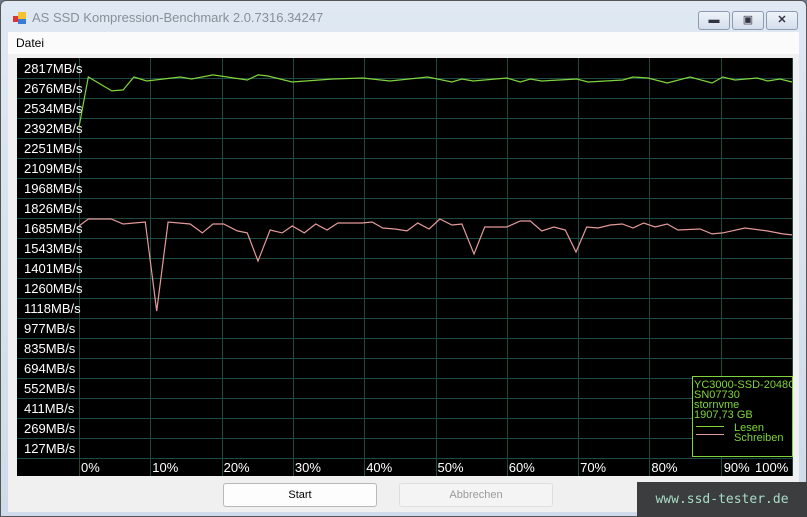  Describe the element at coordinates (749, 428) in the screenshot. I see `legend-read-label: Lesen` at that location.